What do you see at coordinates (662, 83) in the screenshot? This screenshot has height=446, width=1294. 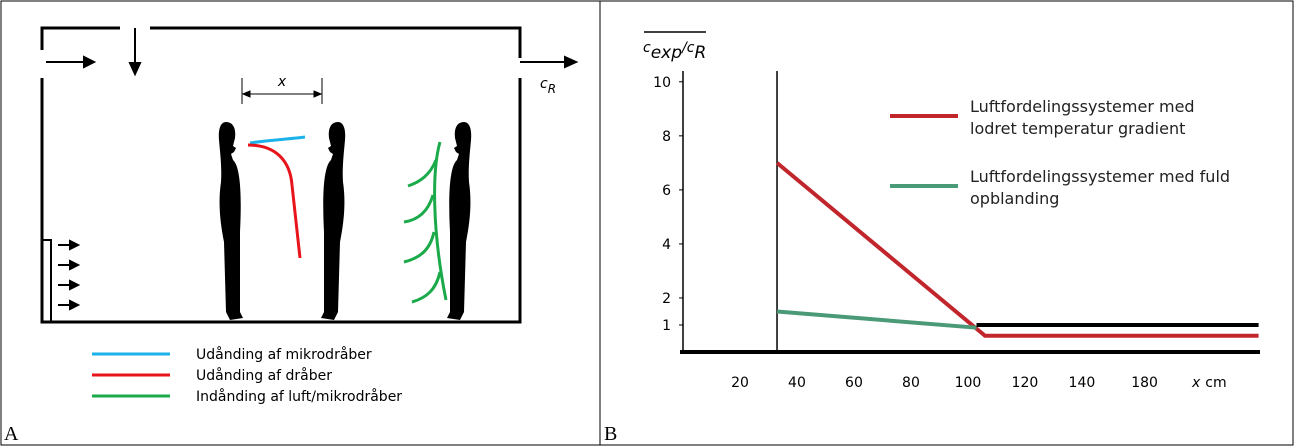 I see `y-tick-label: 10` at bounding box center [662, 83].